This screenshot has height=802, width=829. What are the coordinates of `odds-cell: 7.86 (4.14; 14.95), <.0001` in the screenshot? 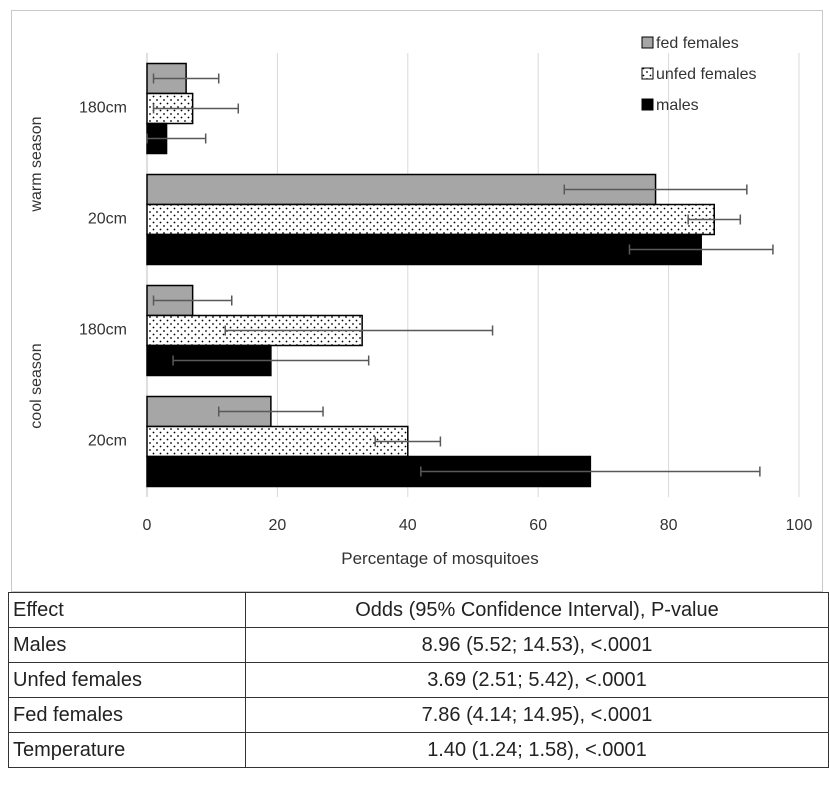 It's located at (537, 715).